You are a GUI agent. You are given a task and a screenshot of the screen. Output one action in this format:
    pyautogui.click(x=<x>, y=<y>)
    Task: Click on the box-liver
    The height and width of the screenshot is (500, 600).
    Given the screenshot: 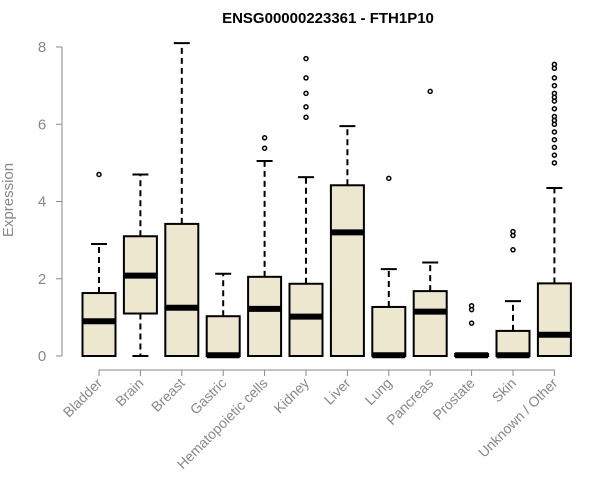 What is the action you would take?
    pyautogui.click(x=347, y=241)
    